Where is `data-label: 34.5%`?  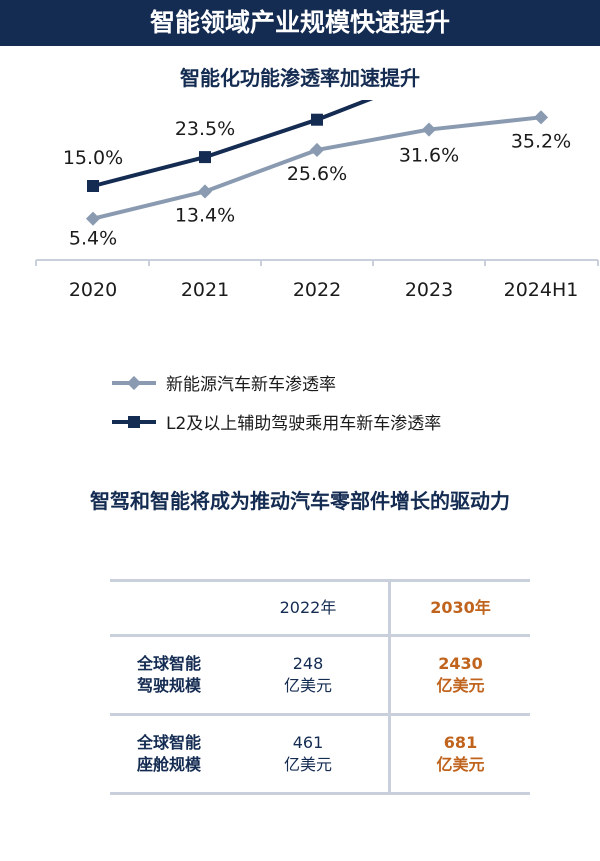
data-label: 34.5% is located at coordinates (317, 101).